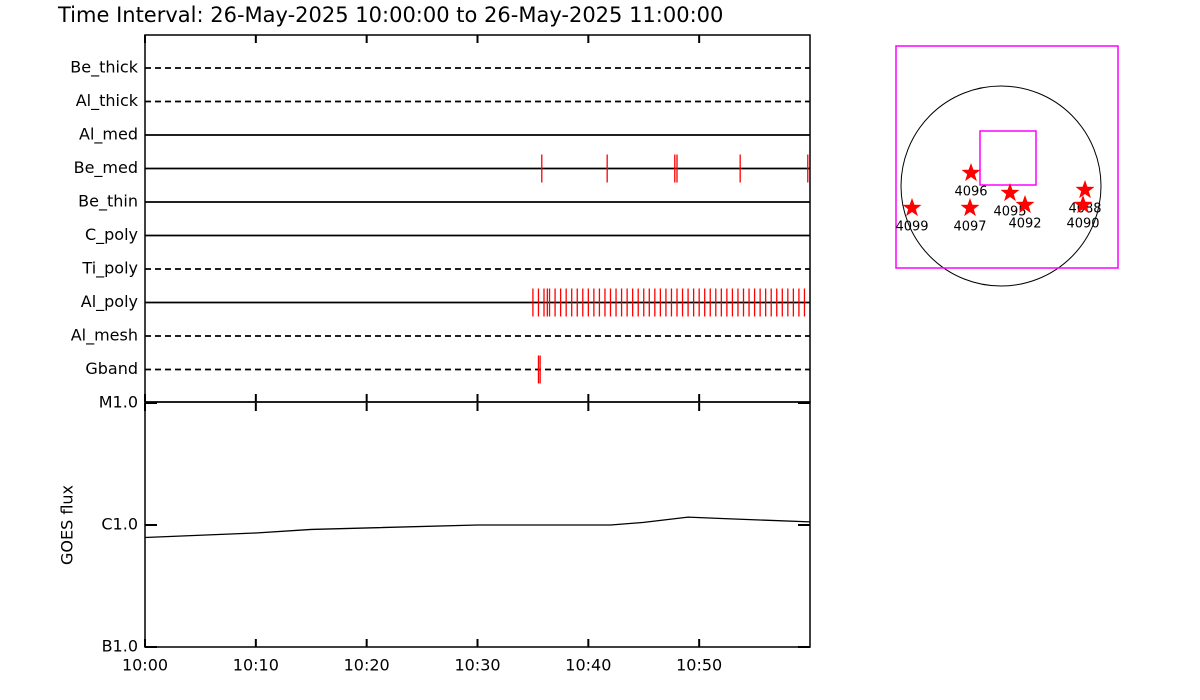 The height and width of the screenshot is (700, 1200). I want to click on y-tick-label: B1.0, so click(120, 646).